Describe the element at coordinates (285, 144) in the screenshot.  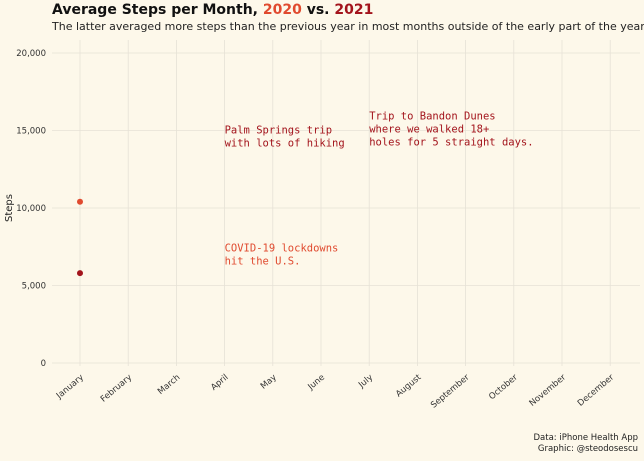
I see `annotation-line: with lots of hiking` at that location.